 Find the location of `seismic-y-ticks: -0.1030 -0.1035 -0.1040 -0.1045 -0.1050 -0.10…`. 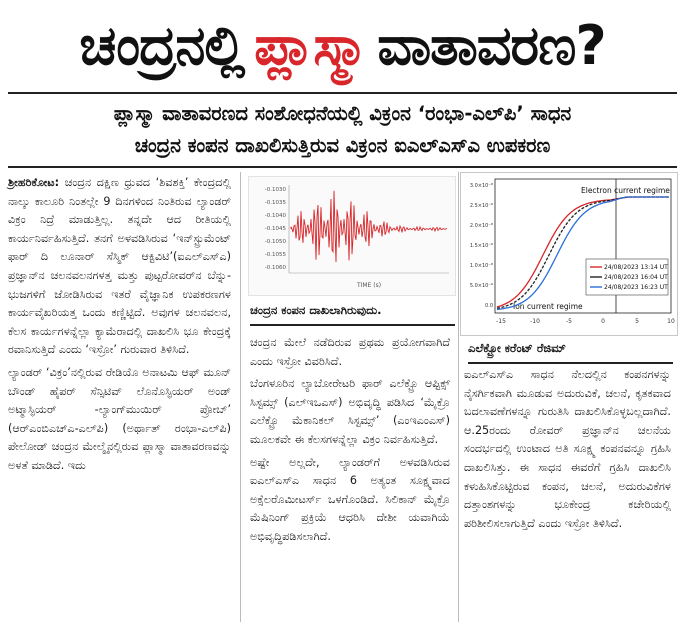

seismic-y-ticks: -0.1030 -0.1035 -0.1040 -0.1045 -0.1050 -0.10… is located at coordinates (276, 229).